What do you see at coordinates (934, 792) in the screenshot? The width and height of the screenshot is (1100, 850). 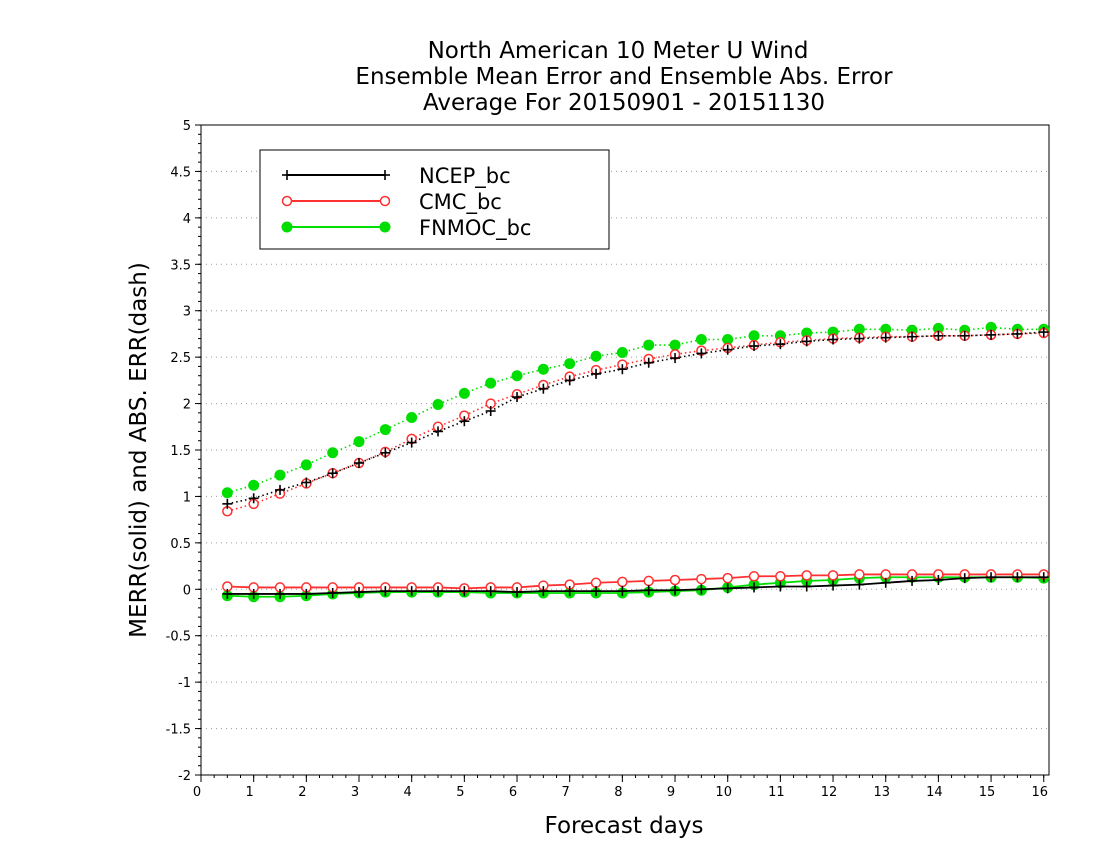 I see `x-tick-label: 14` at bounding box center [934, 792].